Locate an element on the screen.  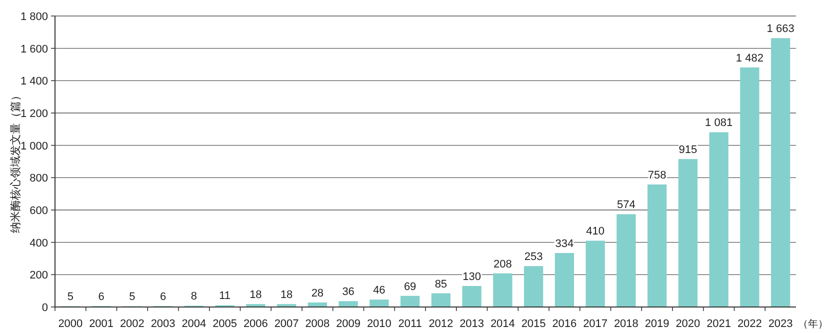
data-label: 36 is located at coordinates (348, 292).